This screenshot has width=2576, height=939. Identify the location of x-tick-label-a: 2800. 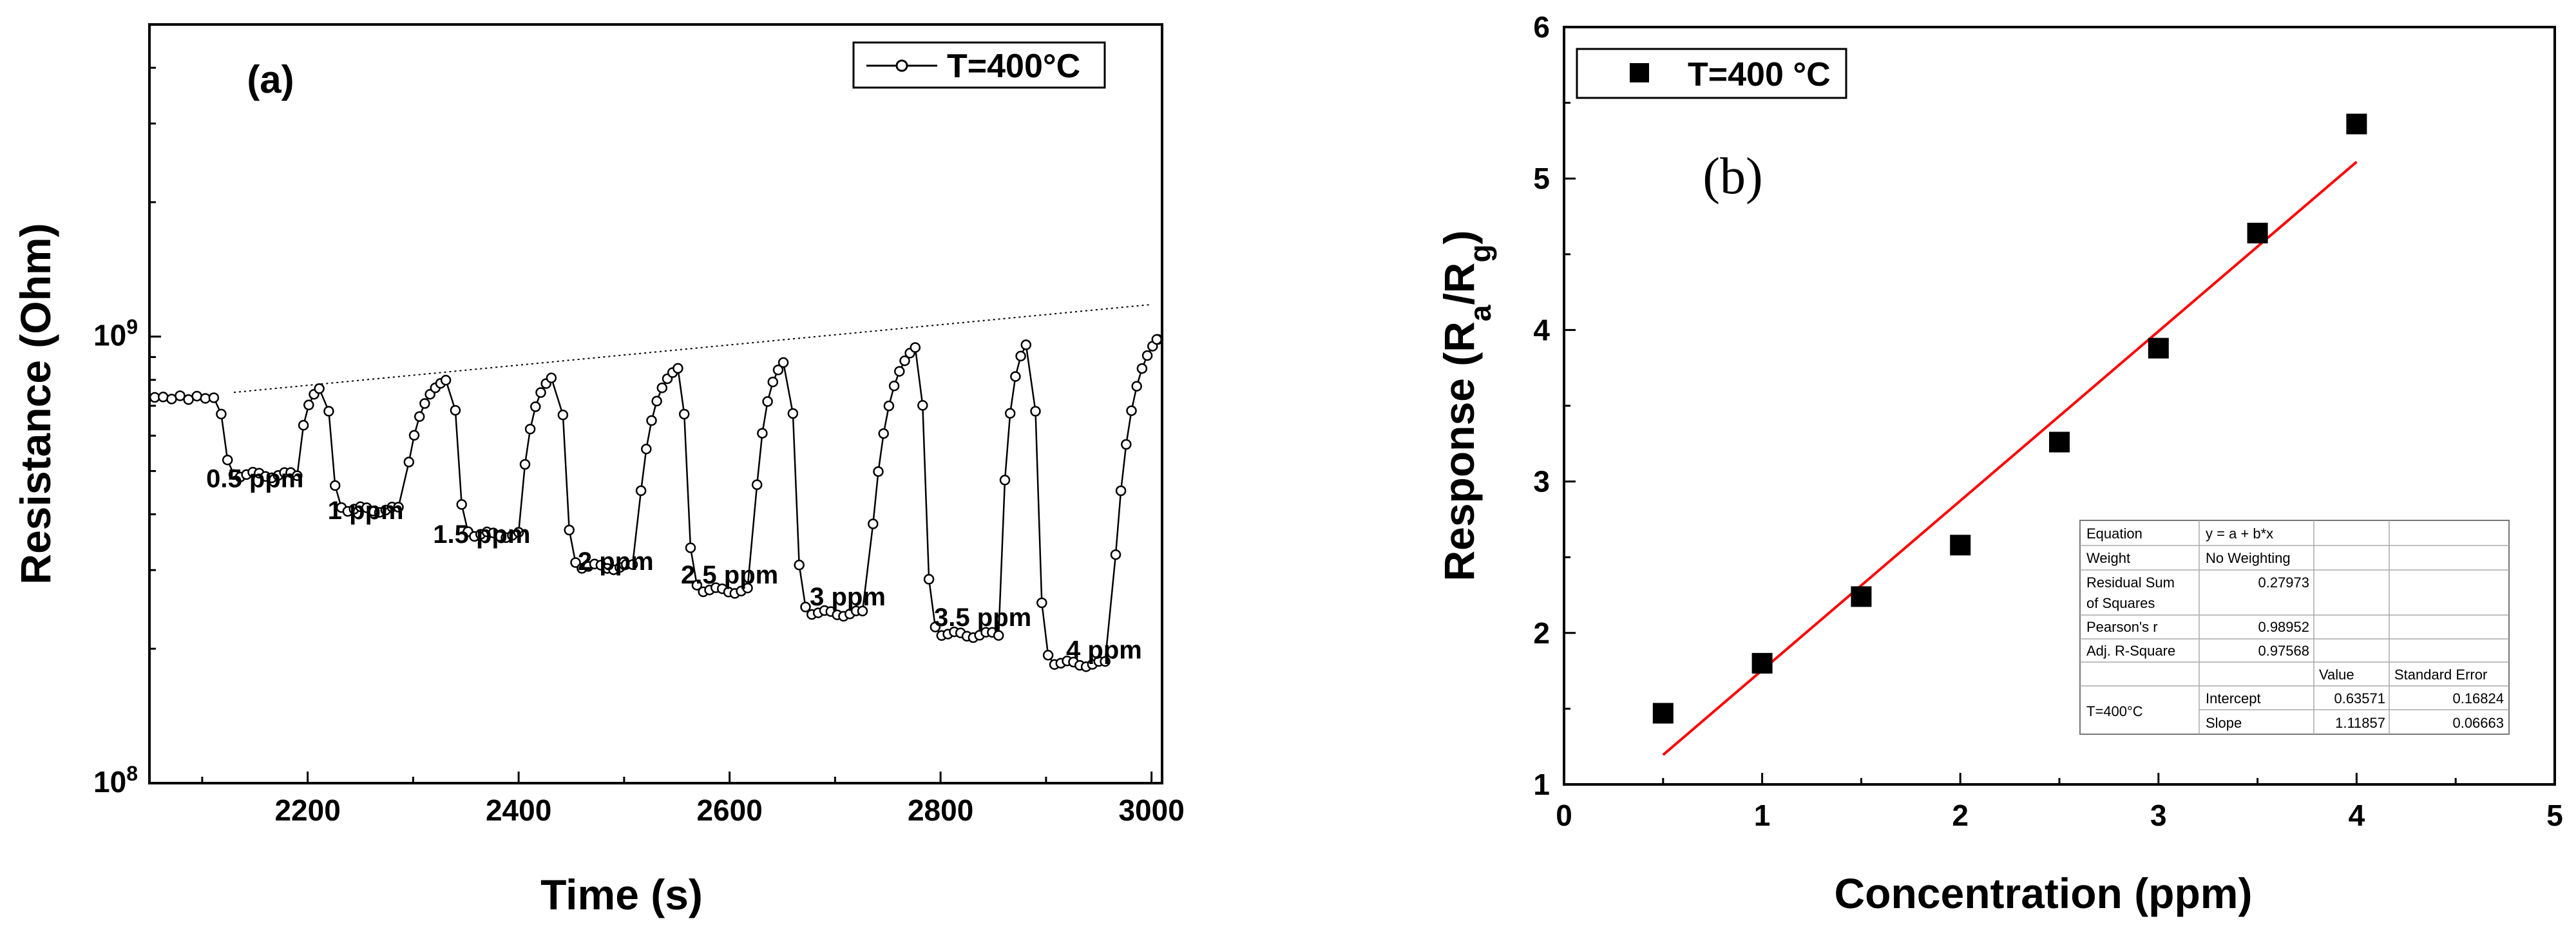
(941, 810).